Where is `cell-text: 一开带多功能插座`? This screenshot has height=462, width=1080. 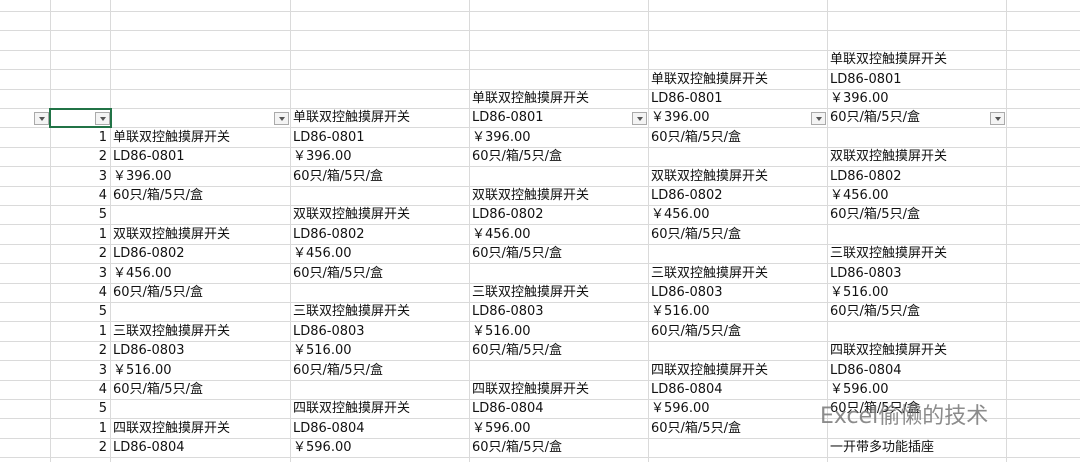 cell-text: 一开带多功能插座 is located at coordinates (882, 448).